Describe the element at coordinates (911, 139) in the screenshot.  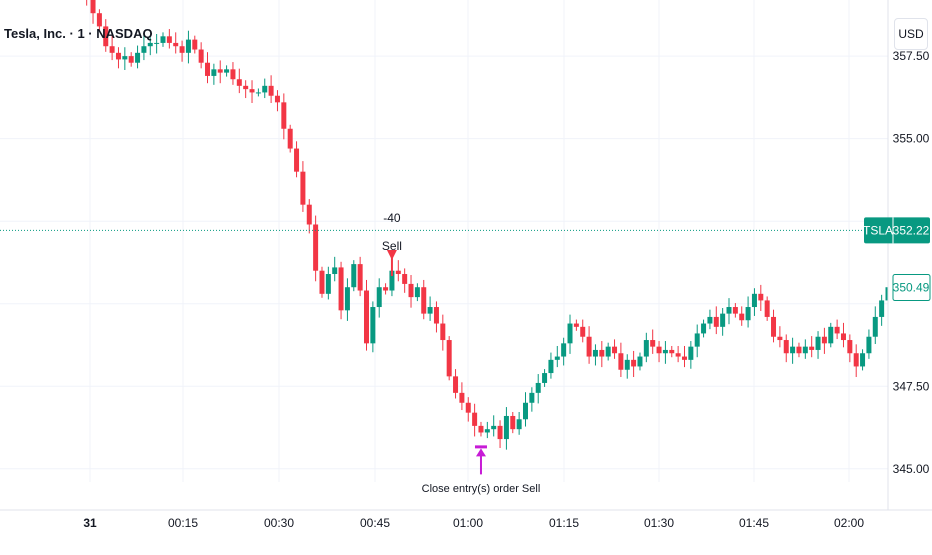
I see `price-tick-label: 355.00` at that location.